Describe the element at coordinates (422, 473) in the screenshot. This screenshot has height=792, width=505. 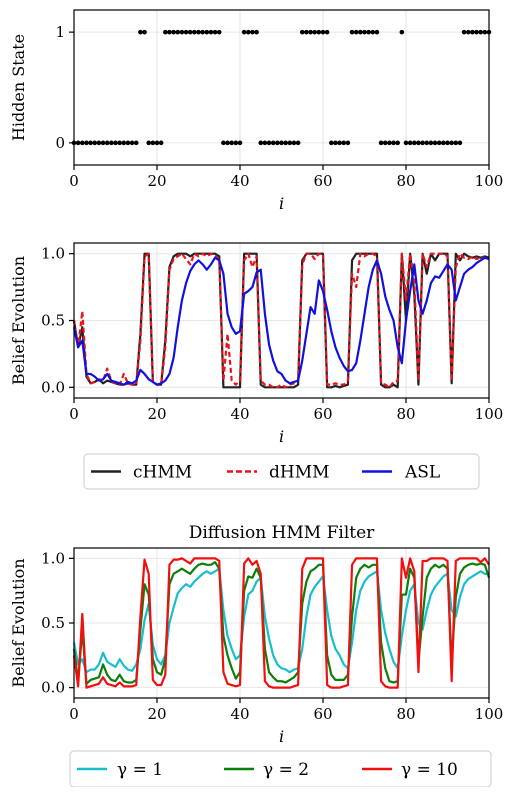
I see `legend-label: ASL` at that location.